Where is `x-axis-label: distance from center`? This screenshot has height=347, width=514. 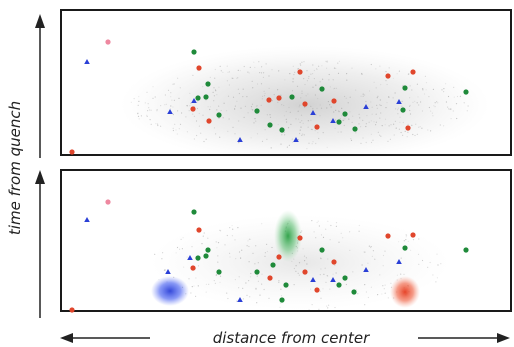
x-axis-label: distance from center is located at coordinates (291, 338).